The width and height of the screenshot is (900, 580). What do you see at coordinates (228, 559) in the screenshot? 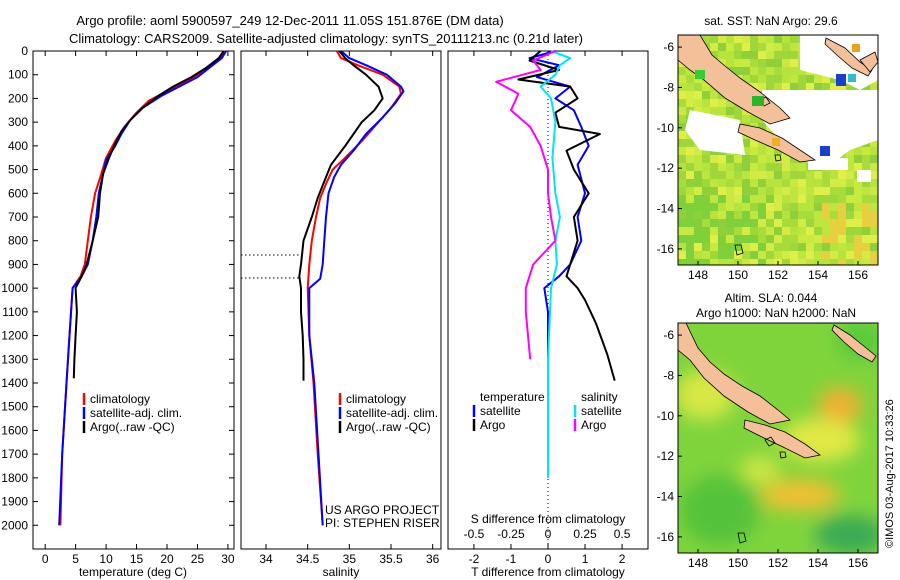
I see `x-tick-label: 30` at bounding box center [228, 559].